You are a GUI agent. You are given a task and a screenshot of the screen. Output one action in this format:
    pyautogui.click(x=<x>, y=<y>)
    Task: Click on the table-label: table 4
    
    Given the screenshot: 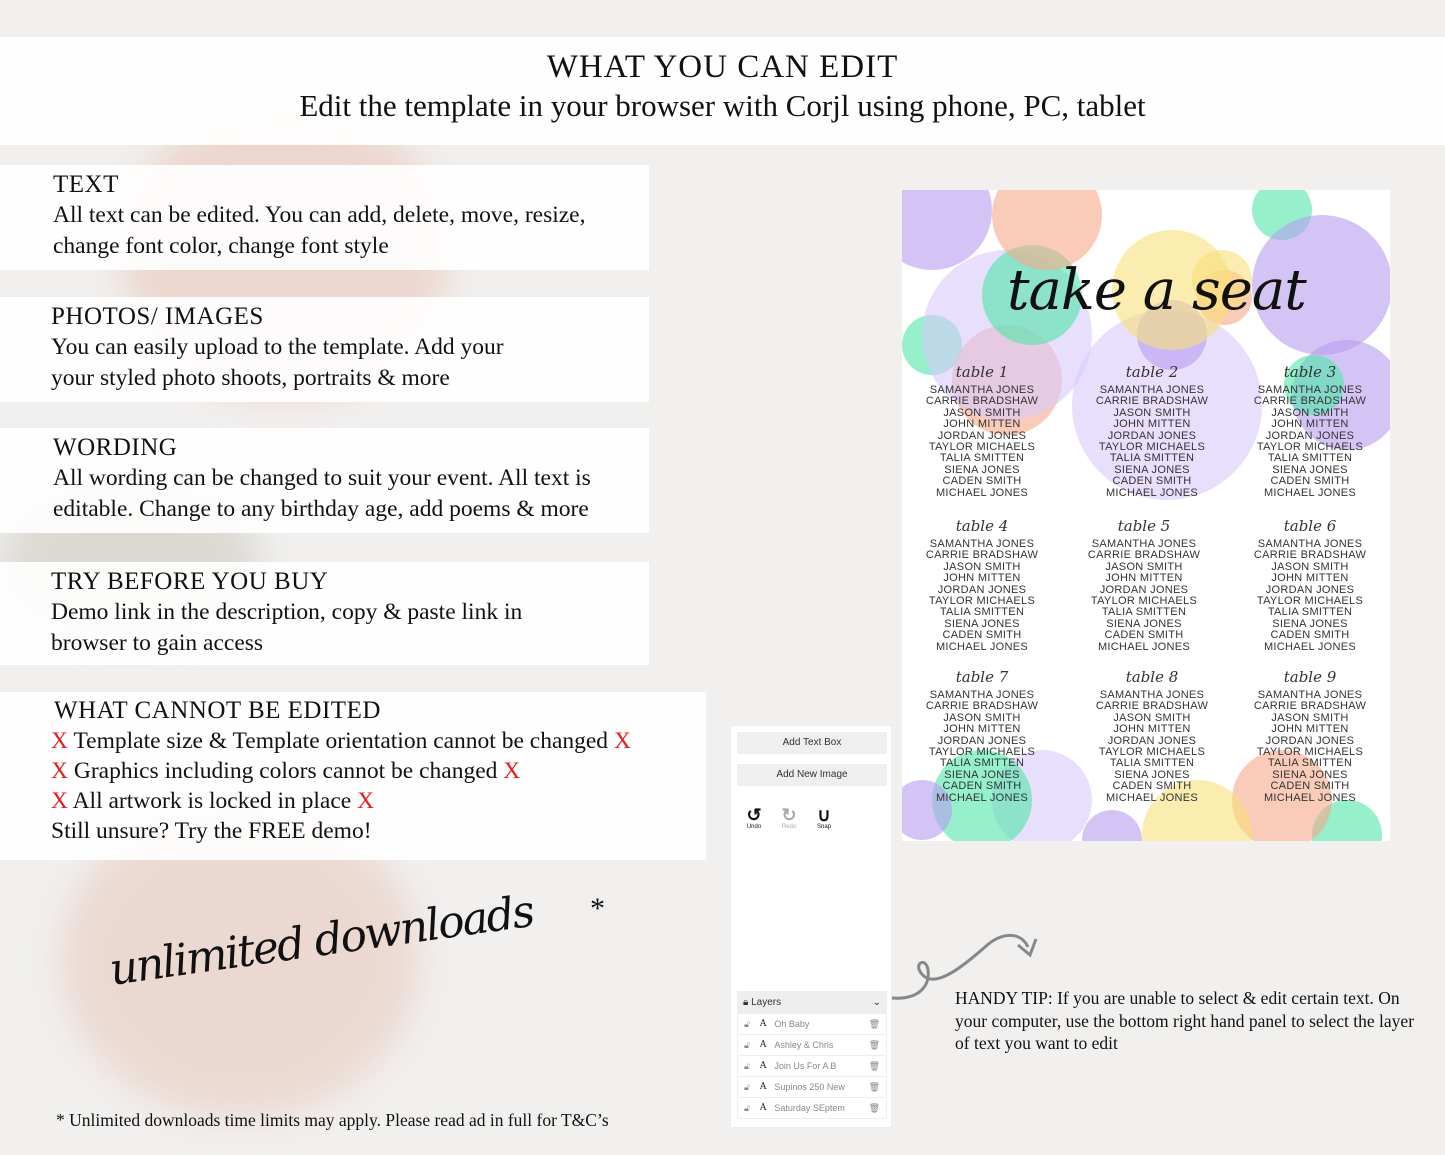 What is the action you would take?
    pyautogui.click(x=982, y=526)
    